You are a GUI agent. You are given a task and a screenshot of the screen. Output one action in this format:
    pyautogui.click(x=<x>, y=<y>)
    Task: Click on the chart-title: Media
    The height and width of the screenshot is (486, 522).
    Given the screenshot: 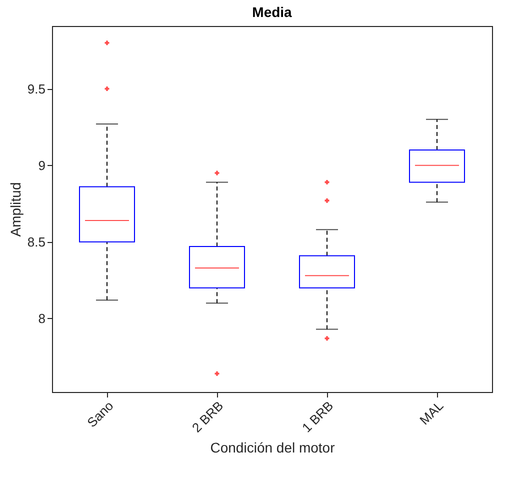 What is the action you would take?
    pyautogui.click(x=272, y=12)
    